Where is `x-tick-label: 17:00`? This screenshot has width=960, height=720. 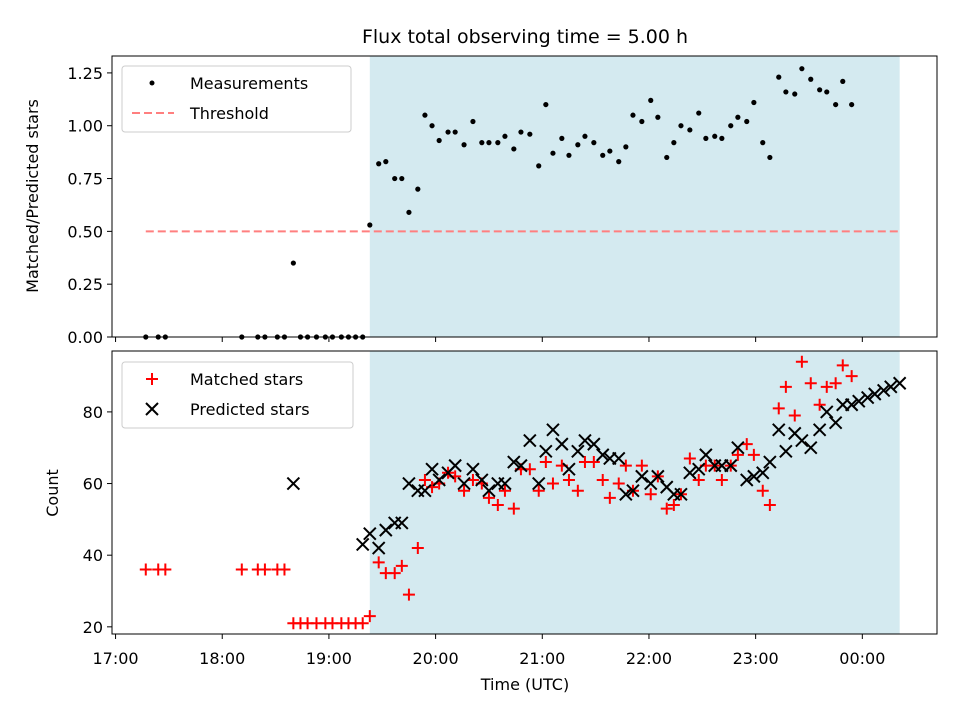
x-tick-label: 17:00 is located at coordinates (116, 658).